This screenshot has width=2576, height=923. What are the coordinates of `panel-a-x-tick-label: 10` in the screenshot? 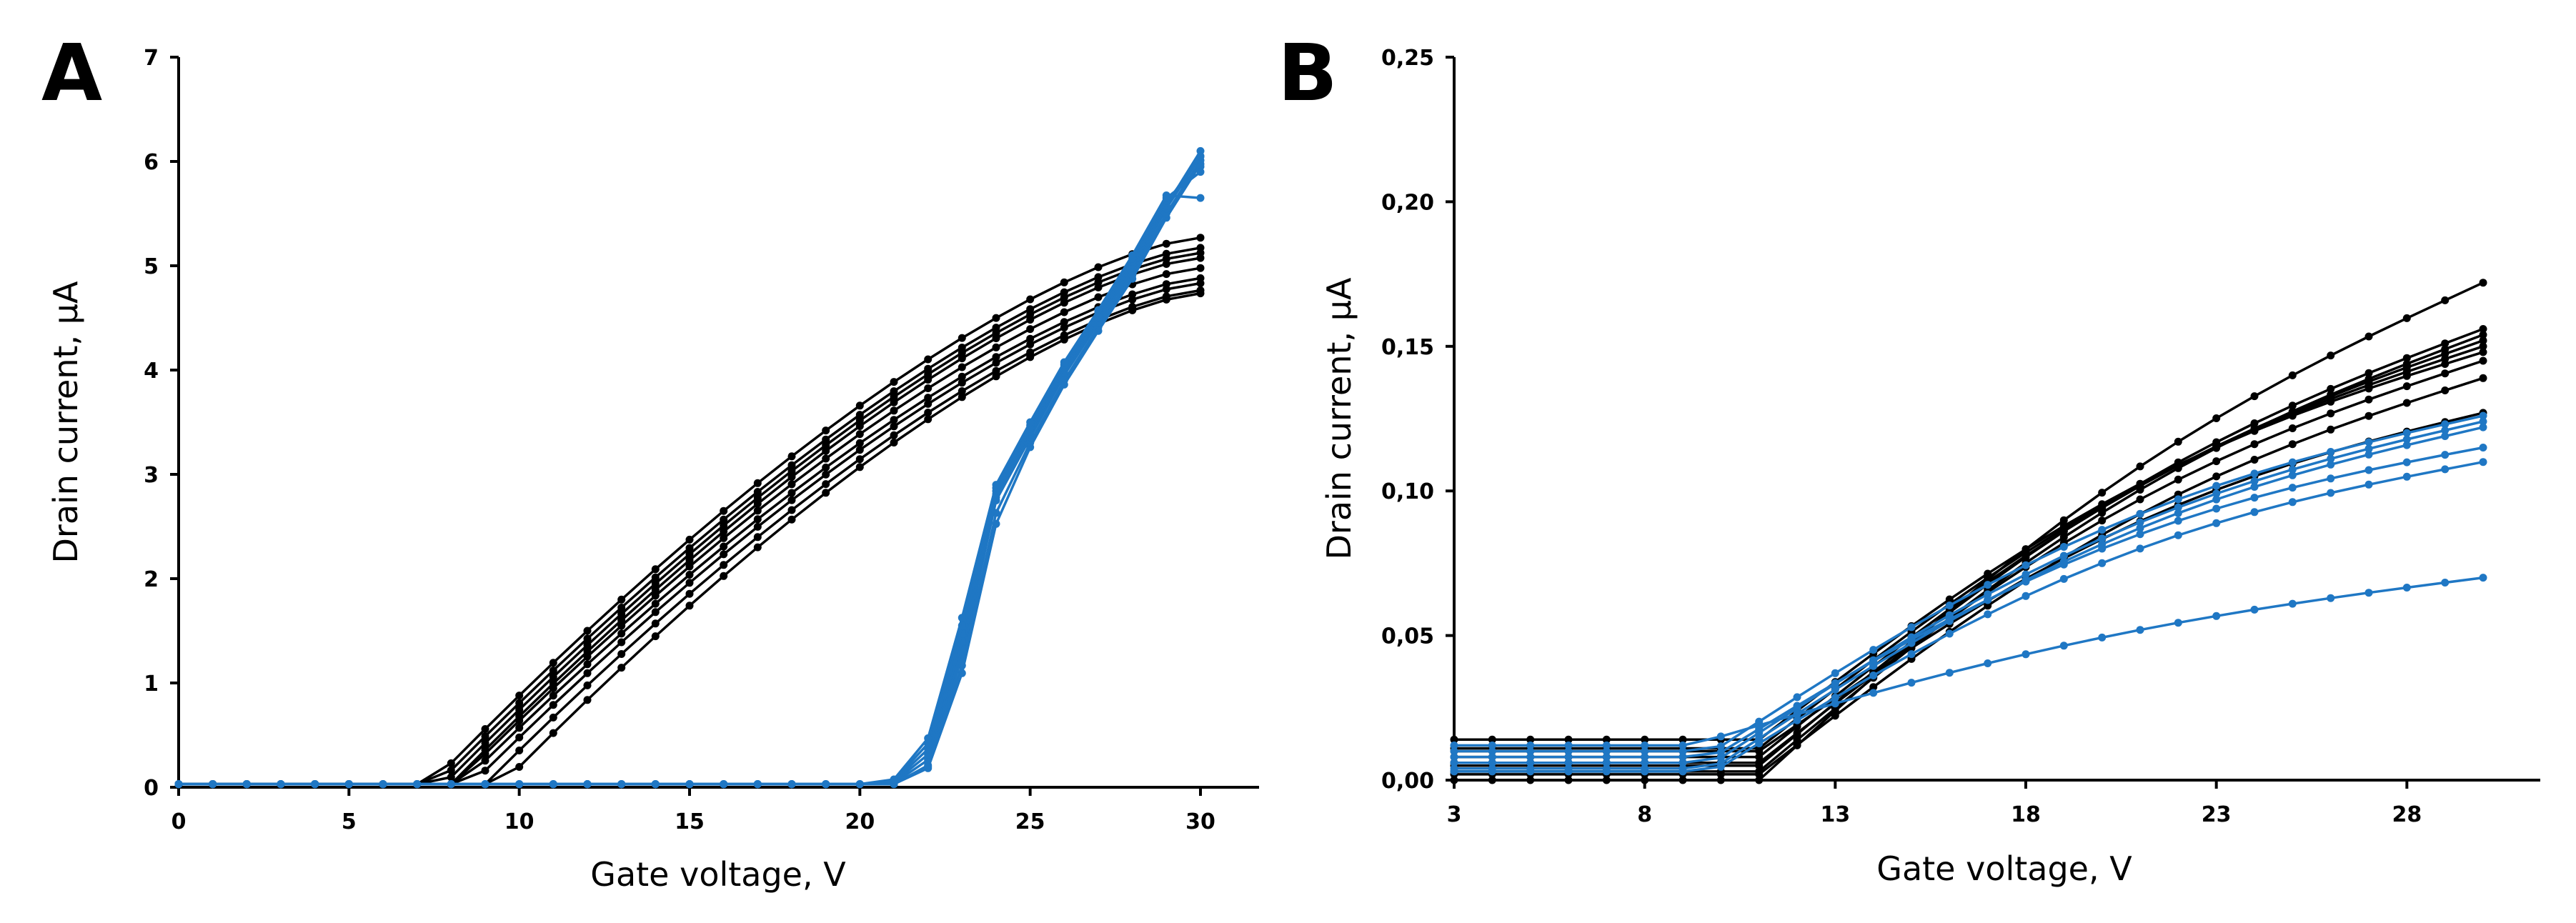 It's located at (519, 821).